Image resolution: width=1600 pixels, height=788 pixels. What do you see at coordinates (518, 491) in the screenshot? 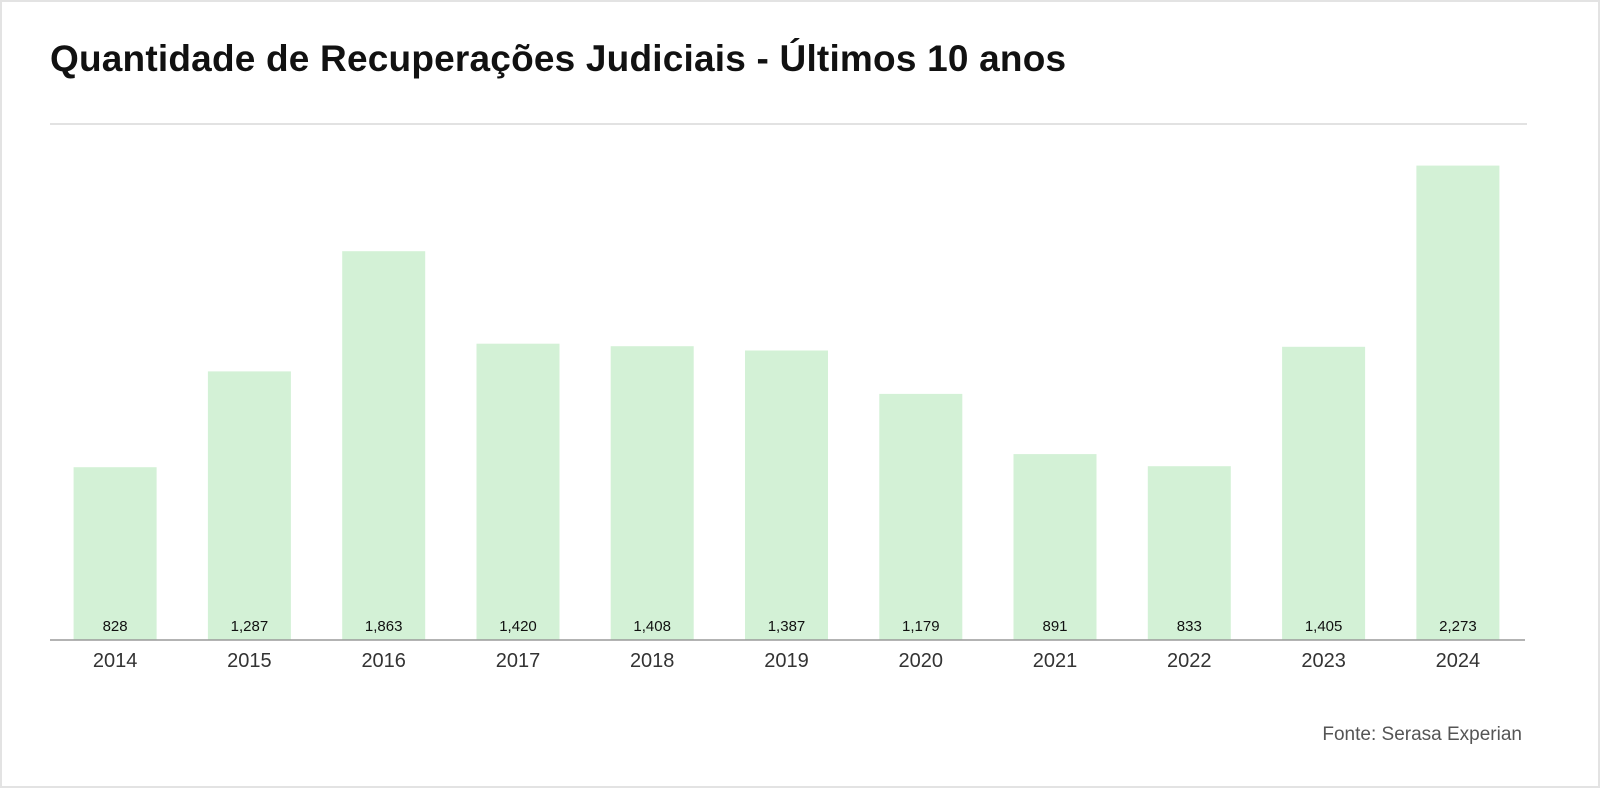
I see `bar-2017` at bounding box center [518, 491].